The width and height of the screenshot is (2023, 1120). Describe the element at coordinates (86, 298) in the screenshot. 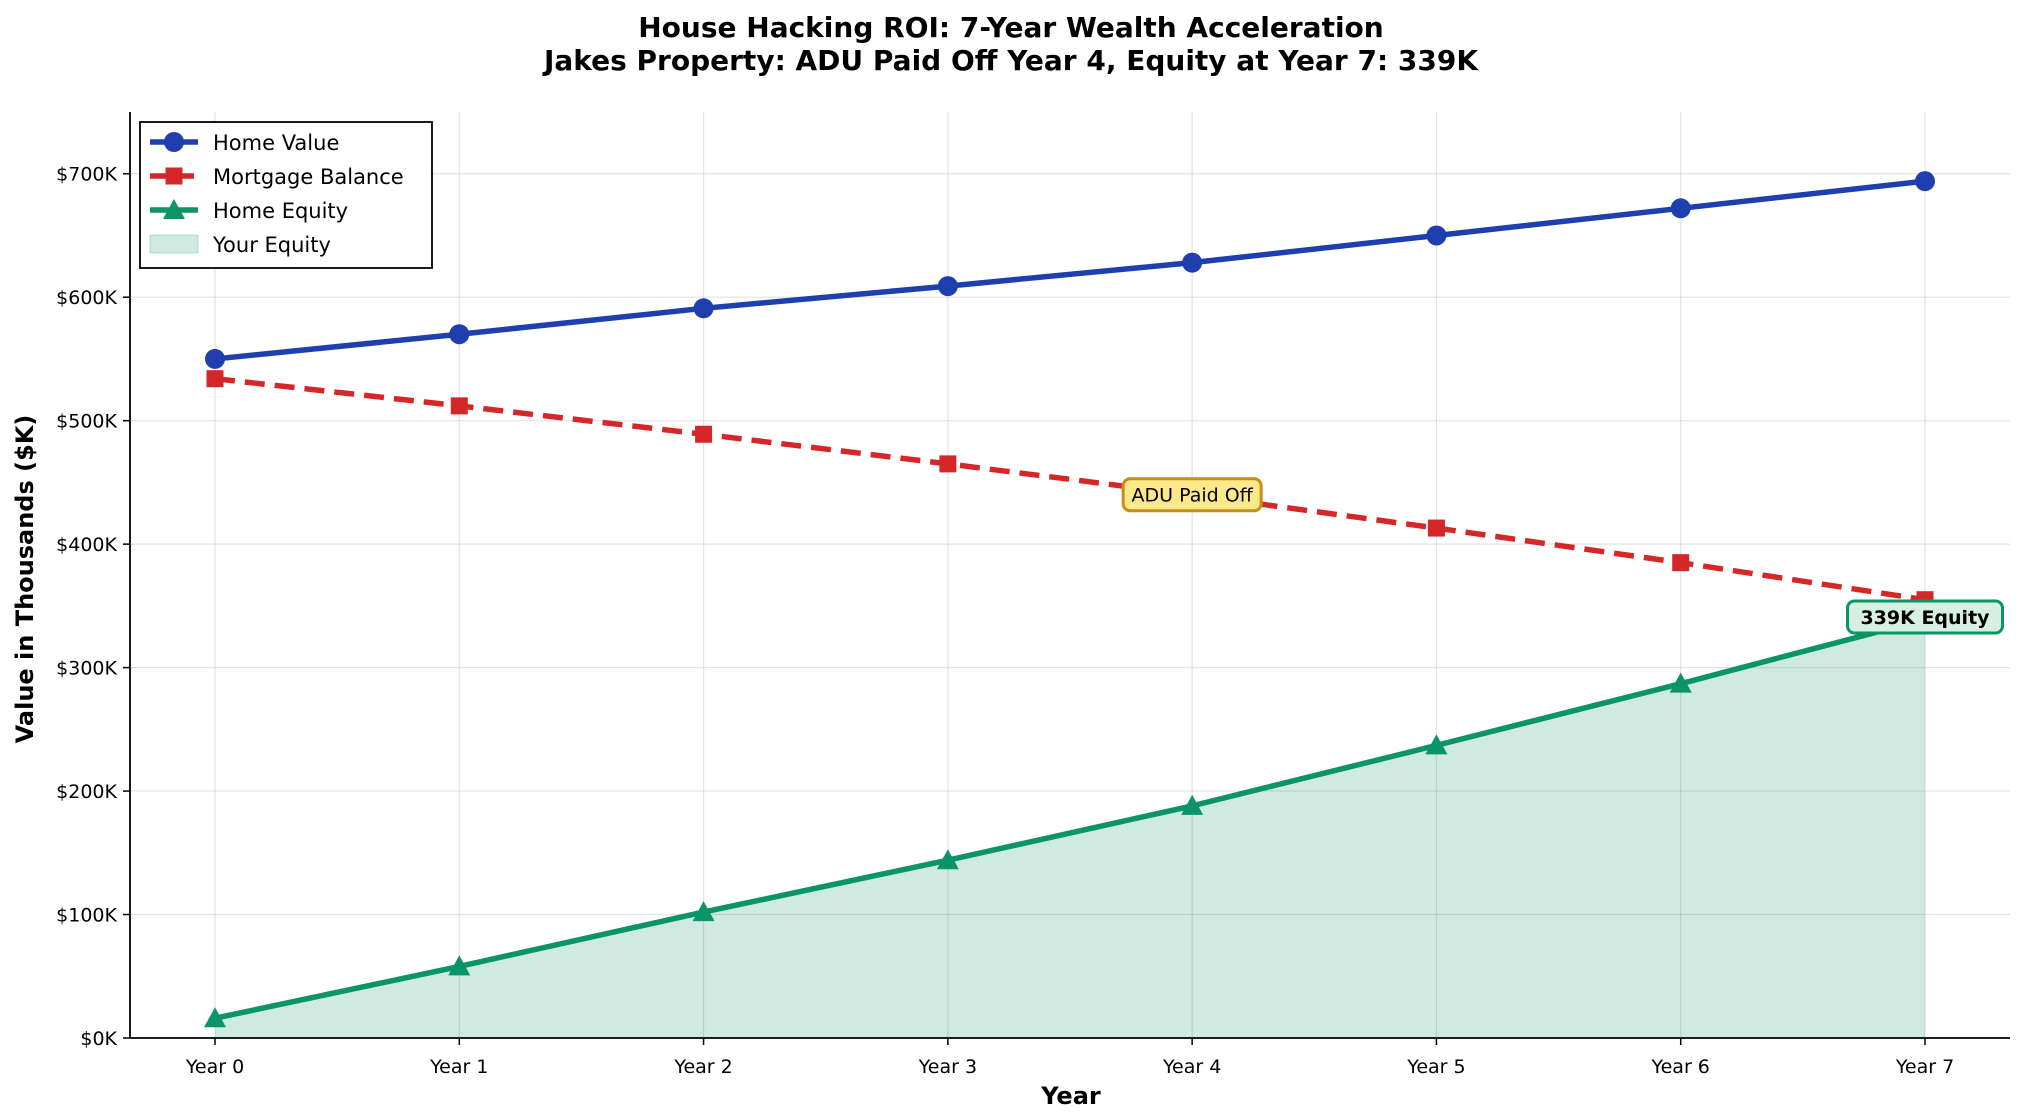

I see `y-tick-label-6: $600K` at that location.